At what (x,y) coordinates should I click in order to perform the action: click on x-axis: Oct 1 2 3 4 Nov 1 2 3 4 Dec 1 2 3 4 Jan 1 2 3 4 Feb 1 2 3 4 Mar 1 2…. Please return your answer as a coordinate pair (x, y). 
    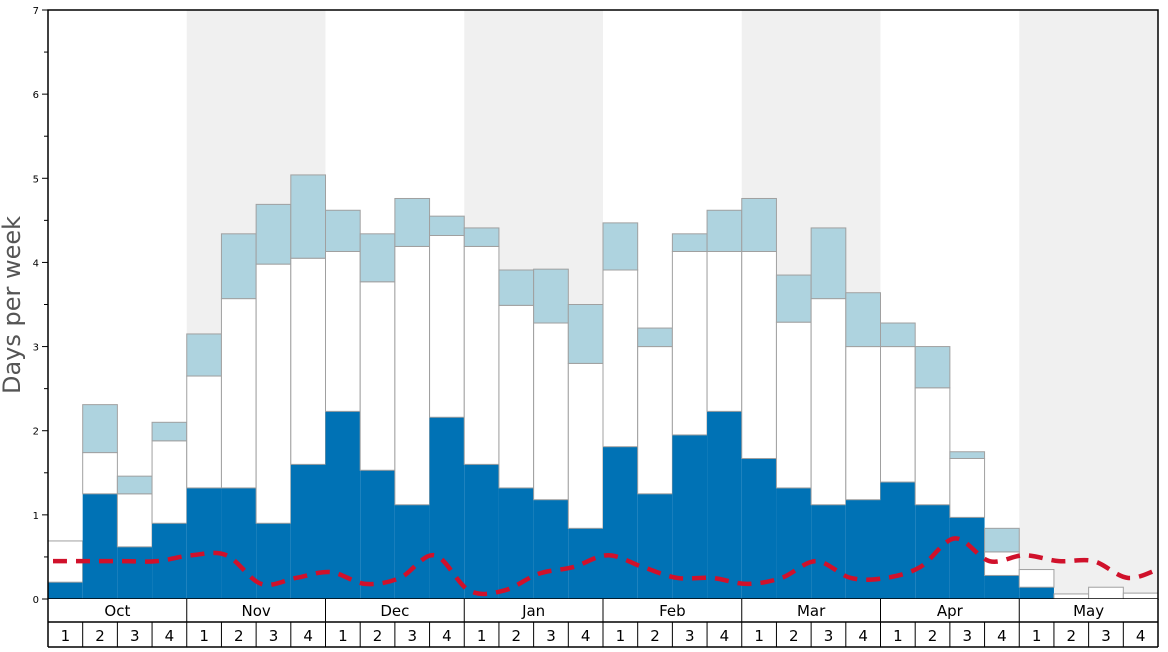
    Looking at the image, I should click on (603, 623).